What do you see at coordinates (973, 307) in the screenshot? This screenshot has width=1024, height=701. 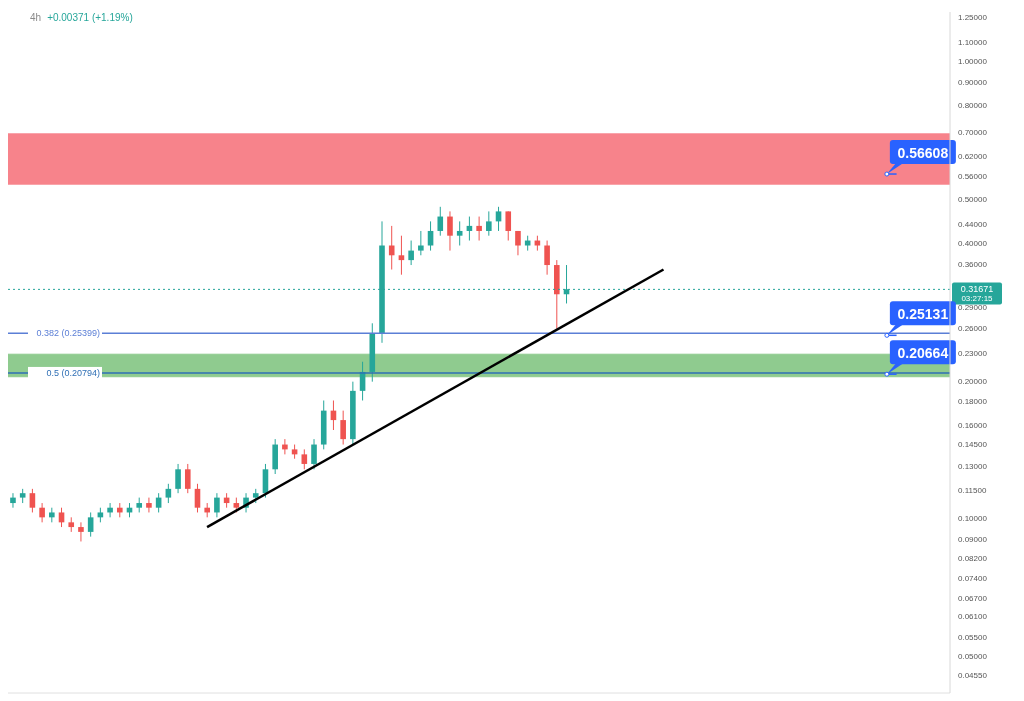 I see `y-tick-label: 0.29000` at bounding box center [973, 307].